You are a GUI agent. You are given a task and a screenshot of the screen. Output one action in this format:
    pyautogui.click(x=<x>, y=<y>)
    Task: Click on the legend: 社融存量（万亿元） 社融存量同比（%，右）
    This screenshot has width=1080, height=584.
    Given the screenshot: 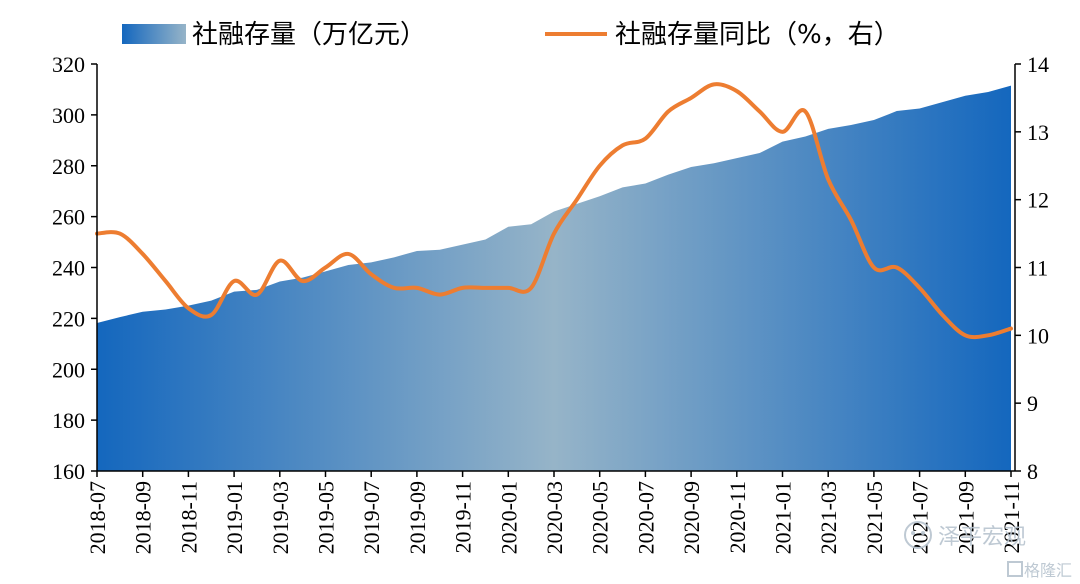 What is the action you would take?
    pyautogui.click(x=511, y=35)
    